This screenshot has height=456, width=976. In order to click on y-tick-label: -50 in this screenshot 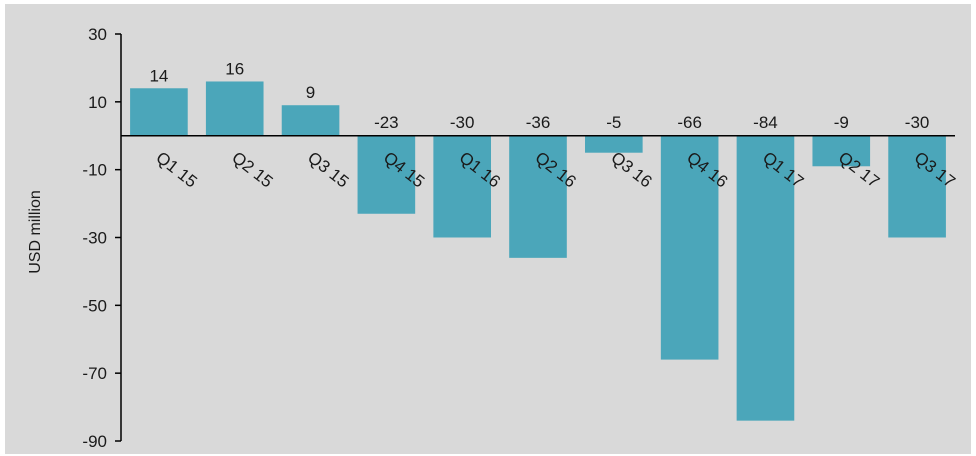, I will do `click(94, 305)`.